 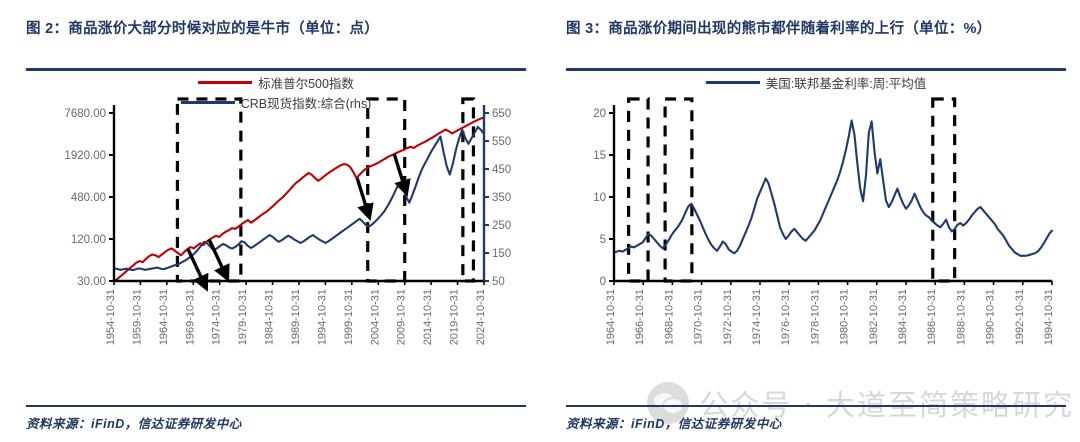 I want to click on svg-text: 1980-10-31, so click(x=845, y=317).